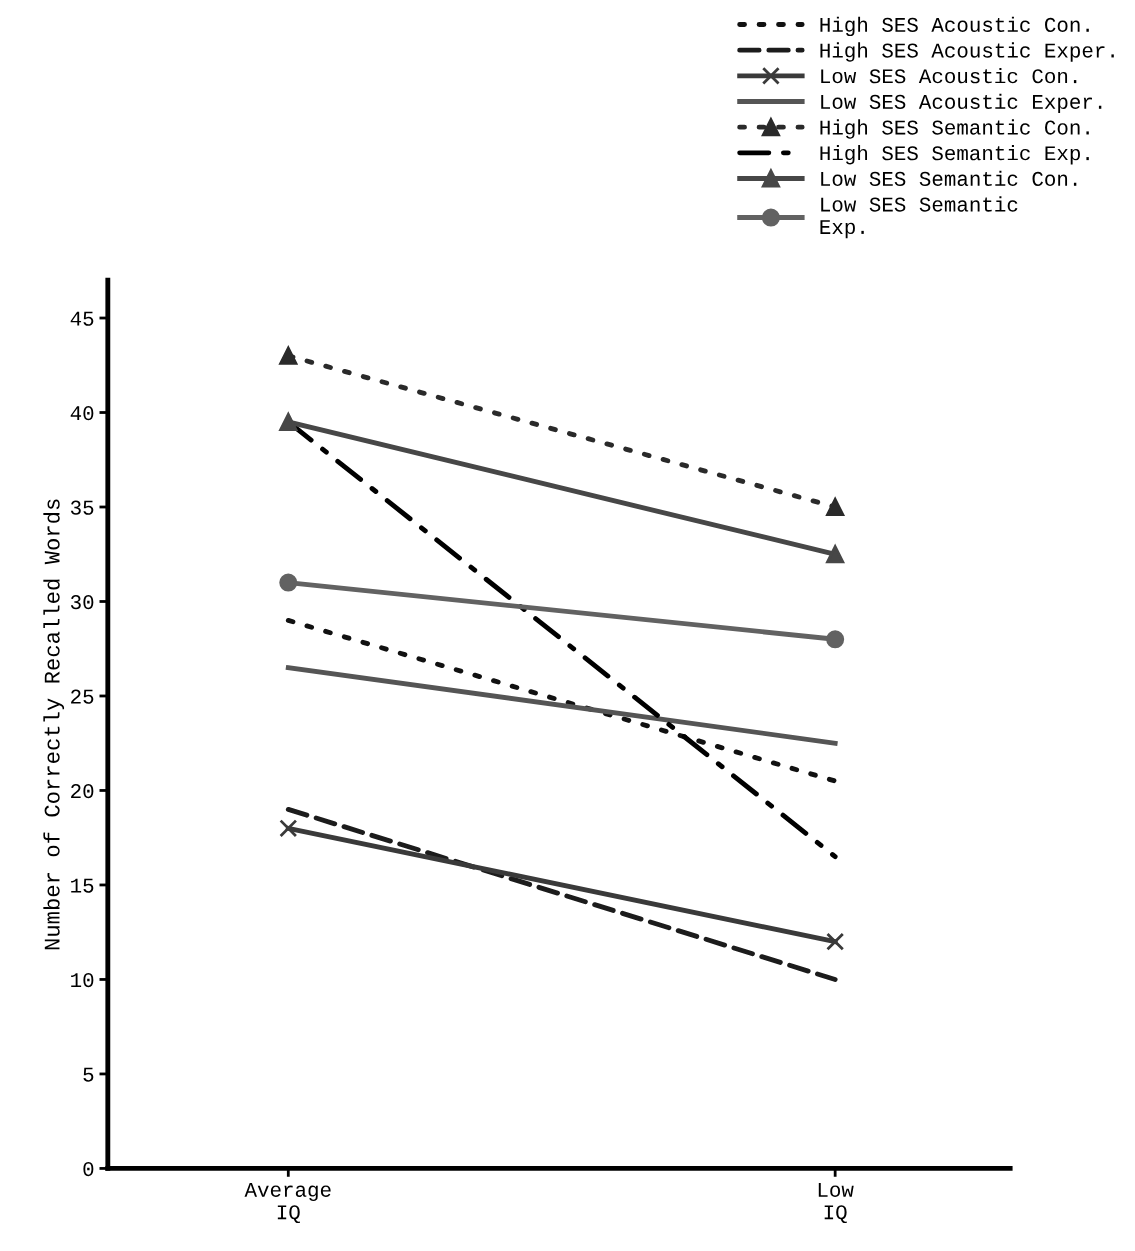 The width and height of the screenshot is (1135, 1251). Describe the element at coordinates (82, 980) in the screenshot. I see `y-tick-label: 10` at that location.